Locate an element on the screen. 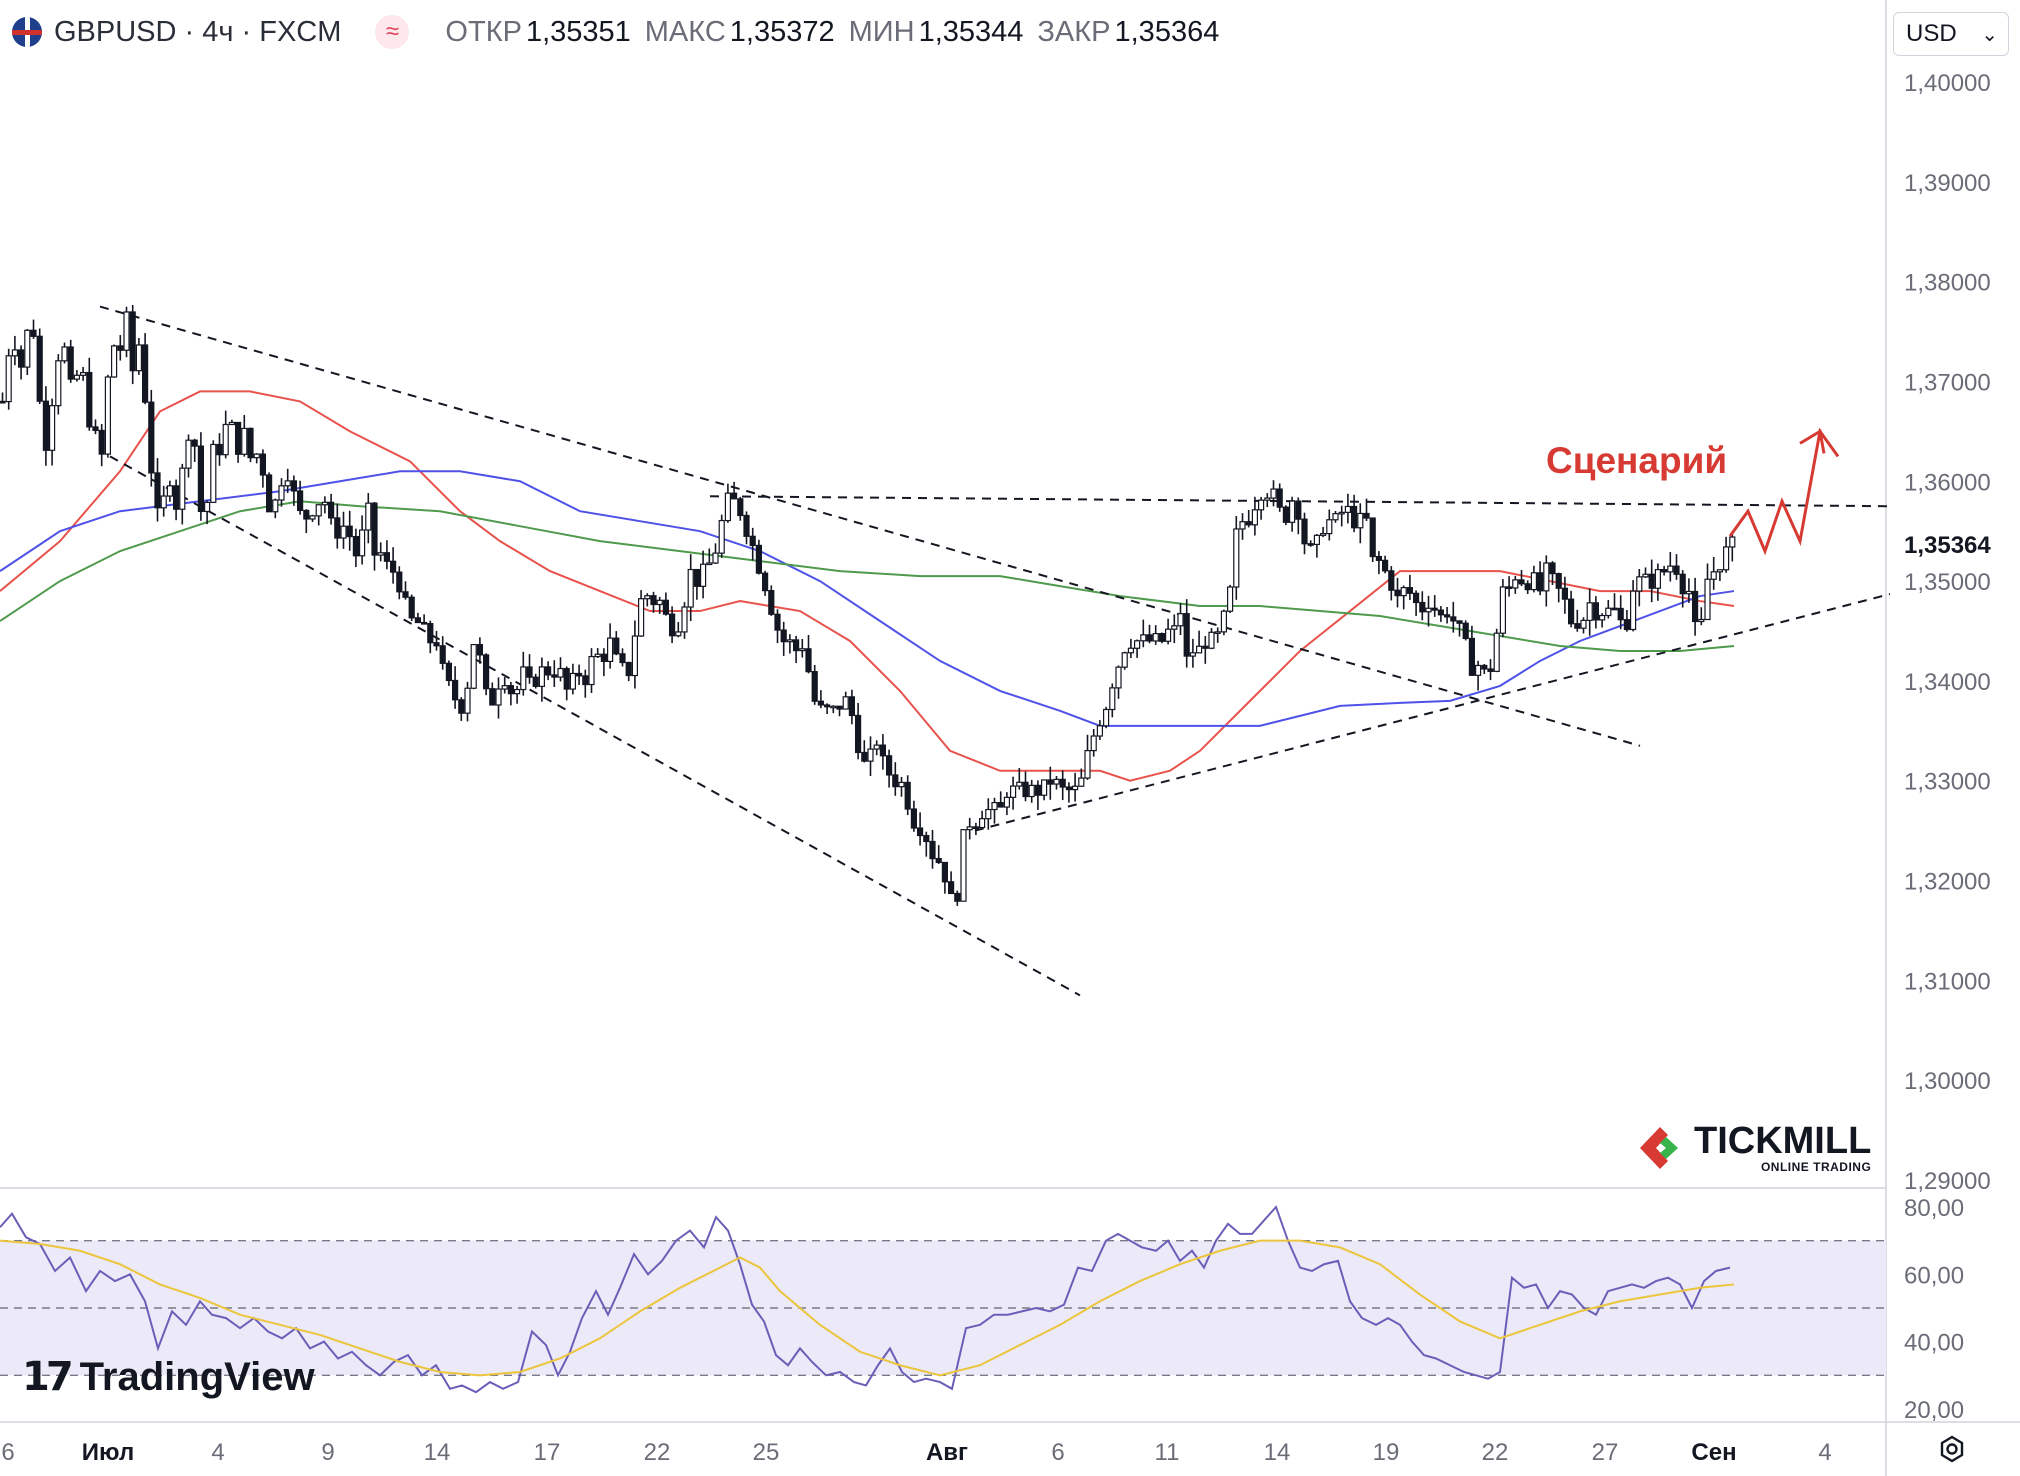 This screenshot has height=1476, width=2020. tradingview-logo: 17 TradingView is located at coordinates (168, 1377).